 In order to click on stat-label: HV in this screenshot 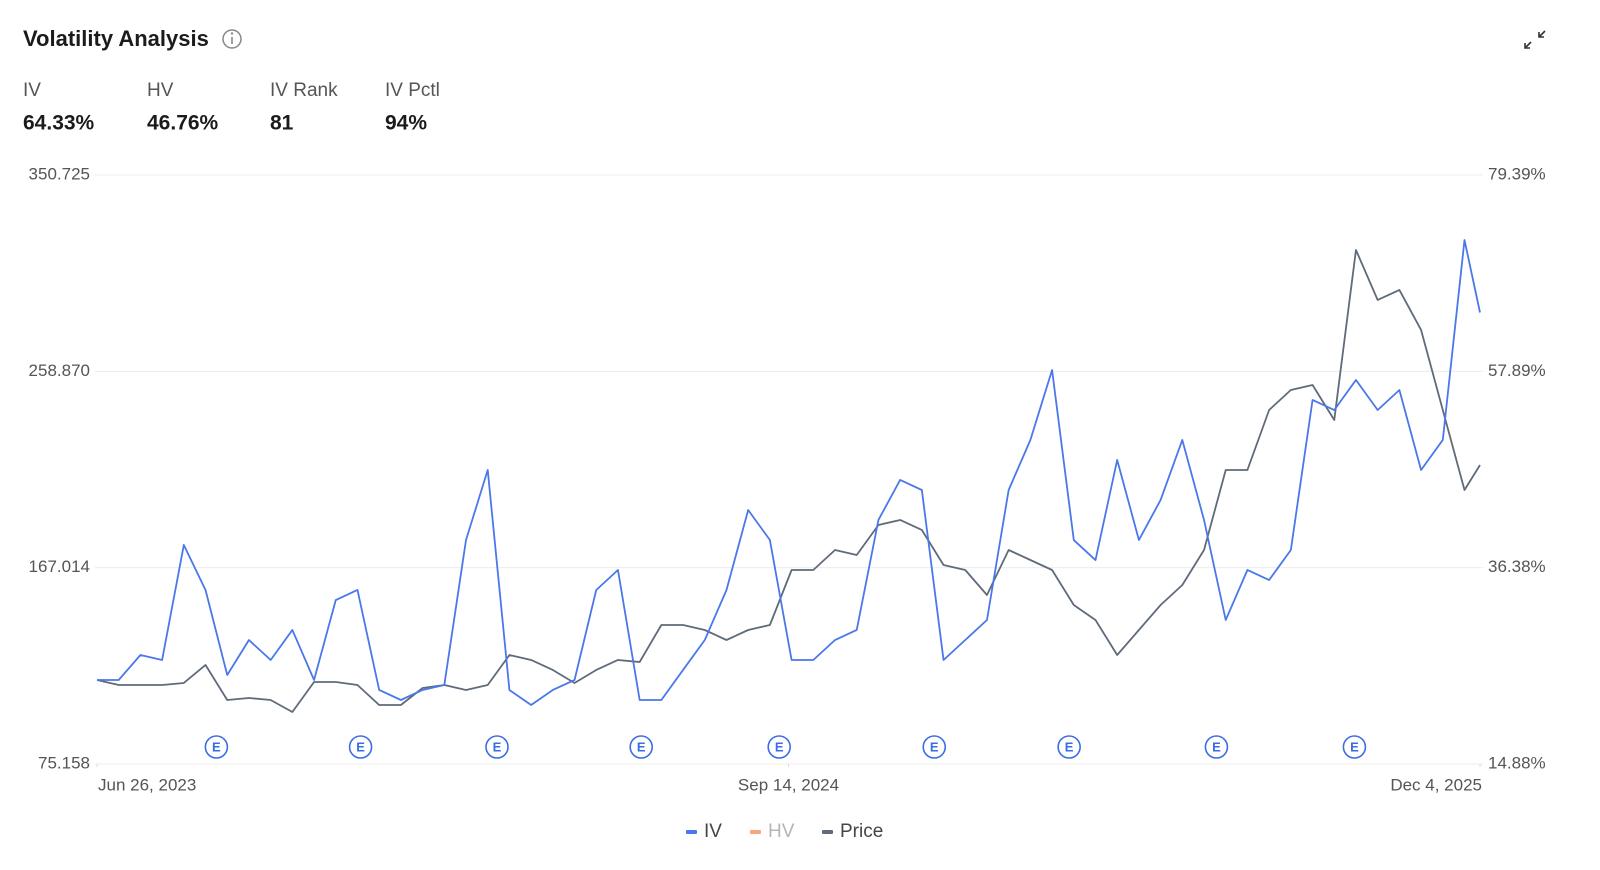, I will do `click(160, 90)`.